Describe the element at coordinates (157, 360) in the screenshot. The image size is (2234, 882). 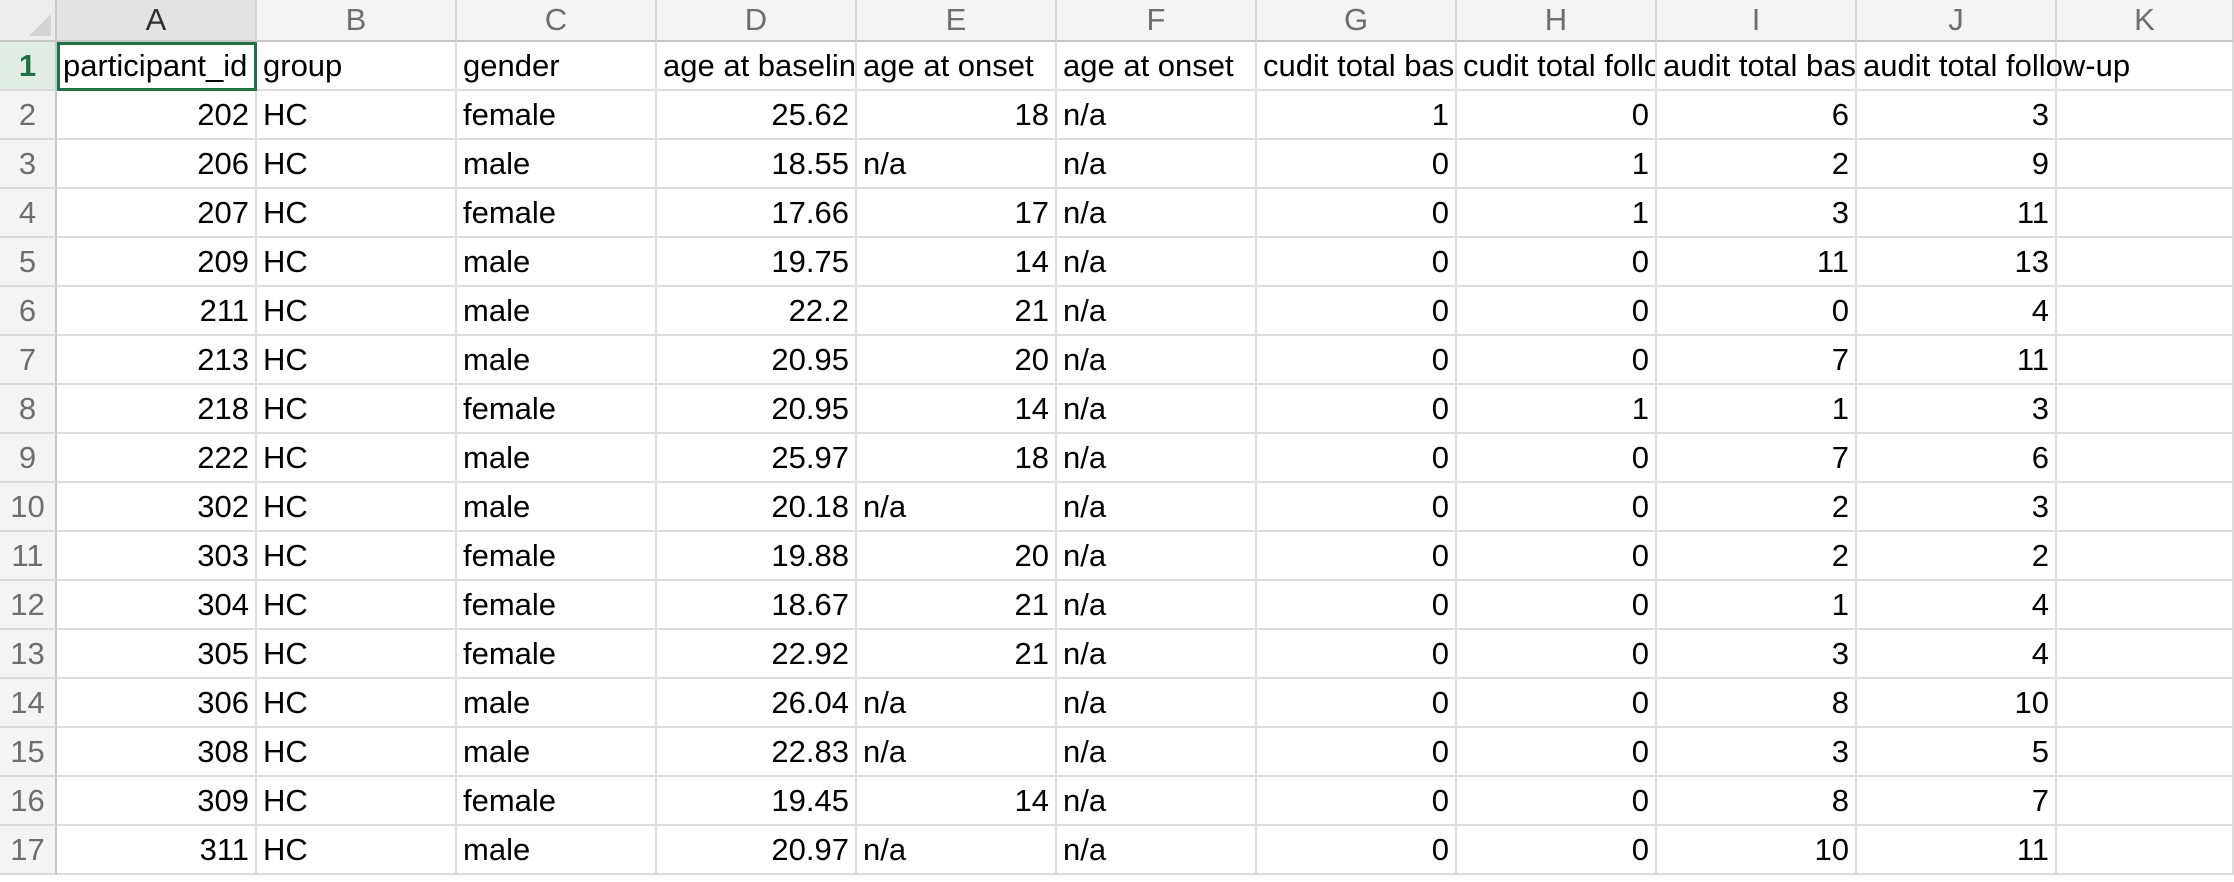
I see `cell-a7: 213` at that location.